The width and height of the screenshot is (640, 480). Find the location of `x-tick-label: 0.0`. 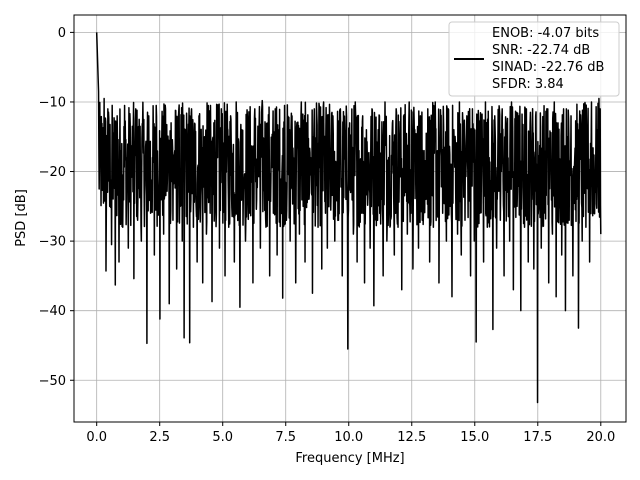

x-tick-label: 0.0 is located at coordinates (96, 437).